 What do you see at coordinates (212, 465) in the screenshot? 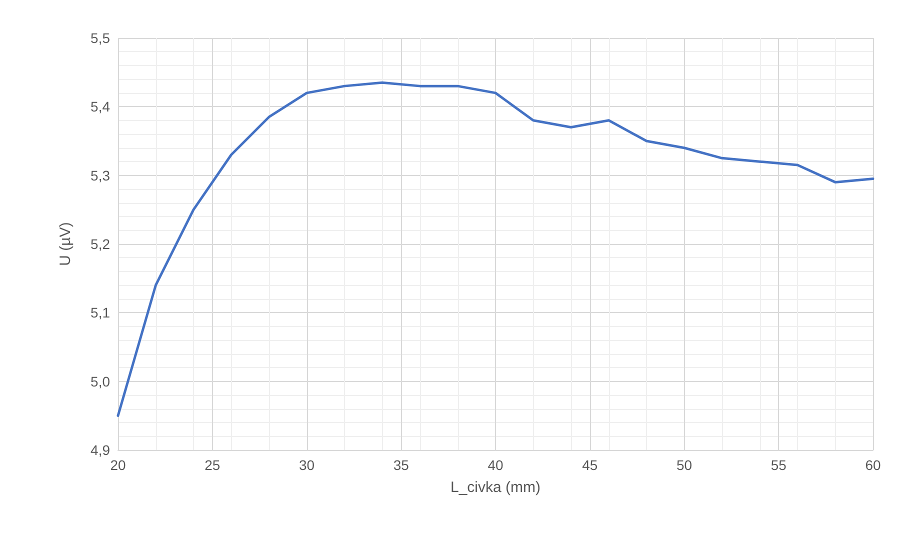
I see `x-tick-label: 25` at bounding box center [212, 465].